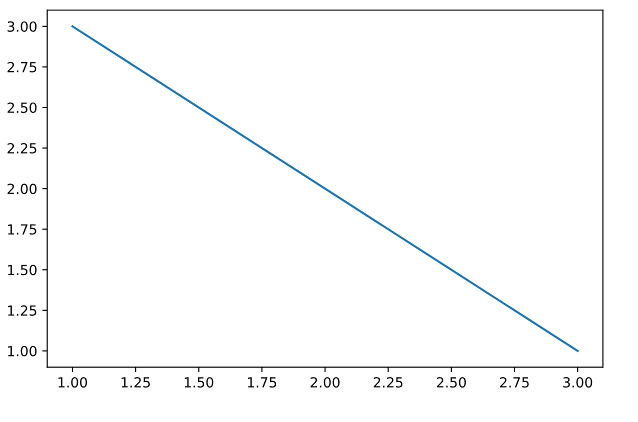 The height and width of the screenshot is (422, 638). Describe the element at coordinates (22, 229) in the screenshot. I see `y-tick-label: 1.75` at that location.